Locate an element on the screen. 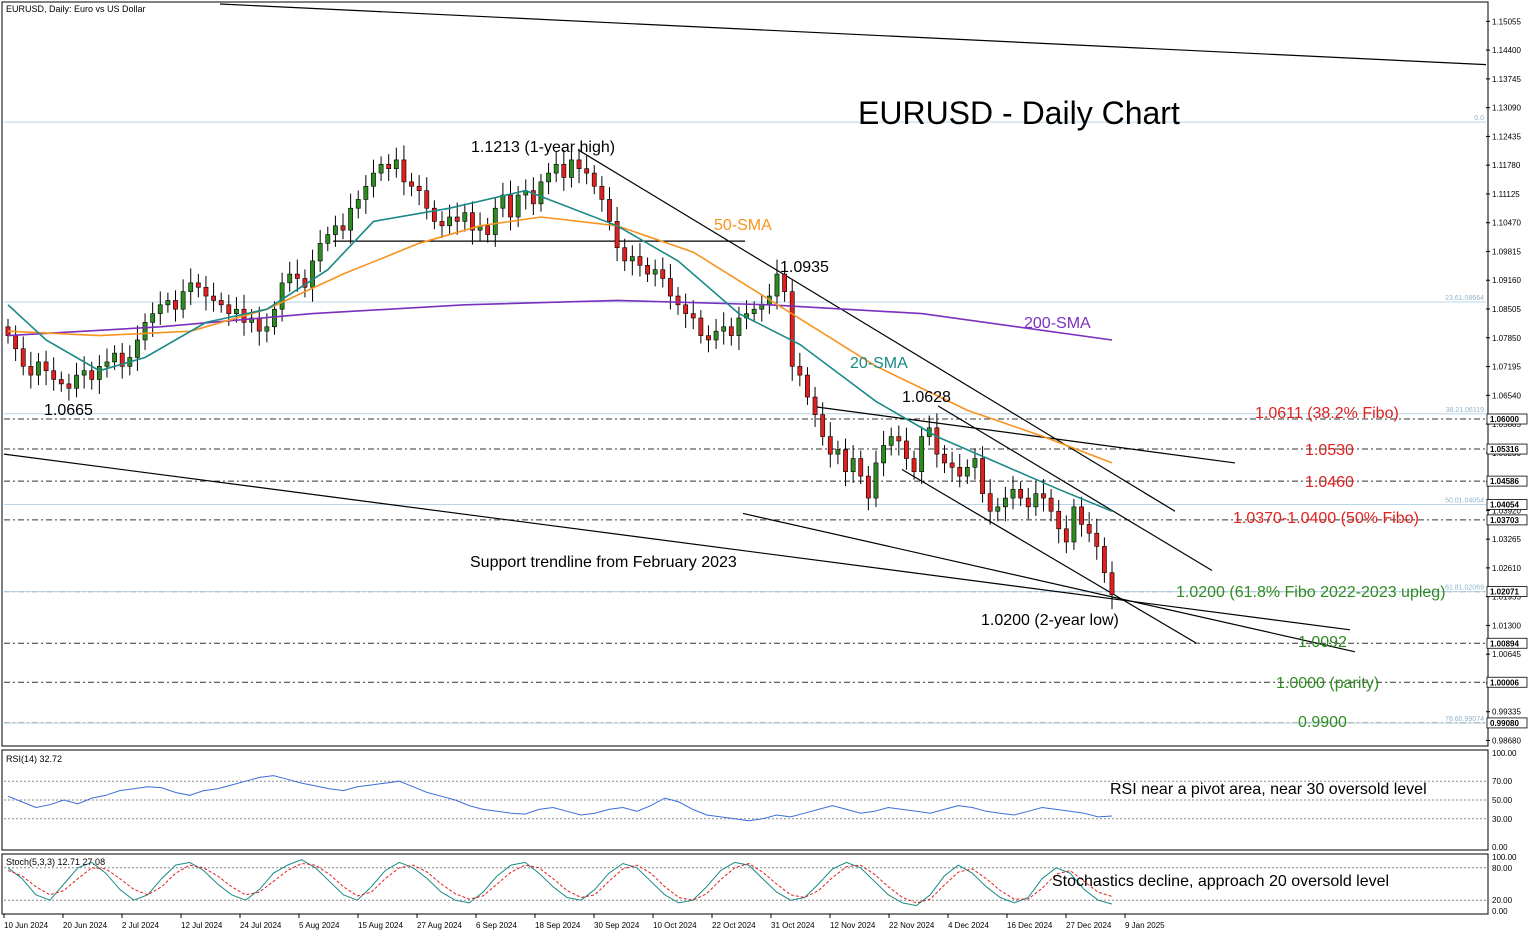 The image size is (1536, 940). time-axis-label: 10 Jun 2024 is located at coordinates (26, 925).